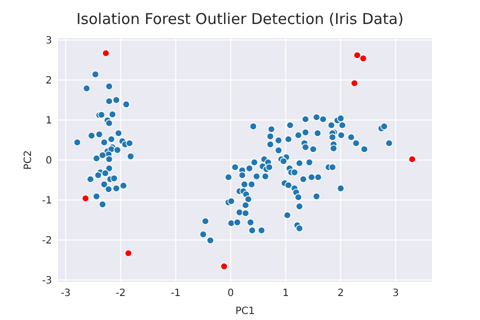 This screenshot has width=480, height=320. I want to click on y-tick-label: 0, so click(49, 161).